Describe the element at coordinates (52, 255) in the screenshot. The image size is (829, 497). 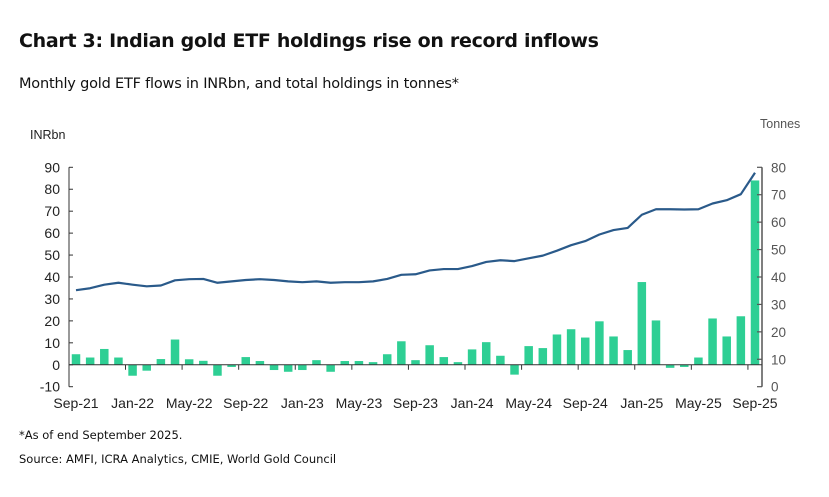
I see `left-tick-label: 50` at that location.